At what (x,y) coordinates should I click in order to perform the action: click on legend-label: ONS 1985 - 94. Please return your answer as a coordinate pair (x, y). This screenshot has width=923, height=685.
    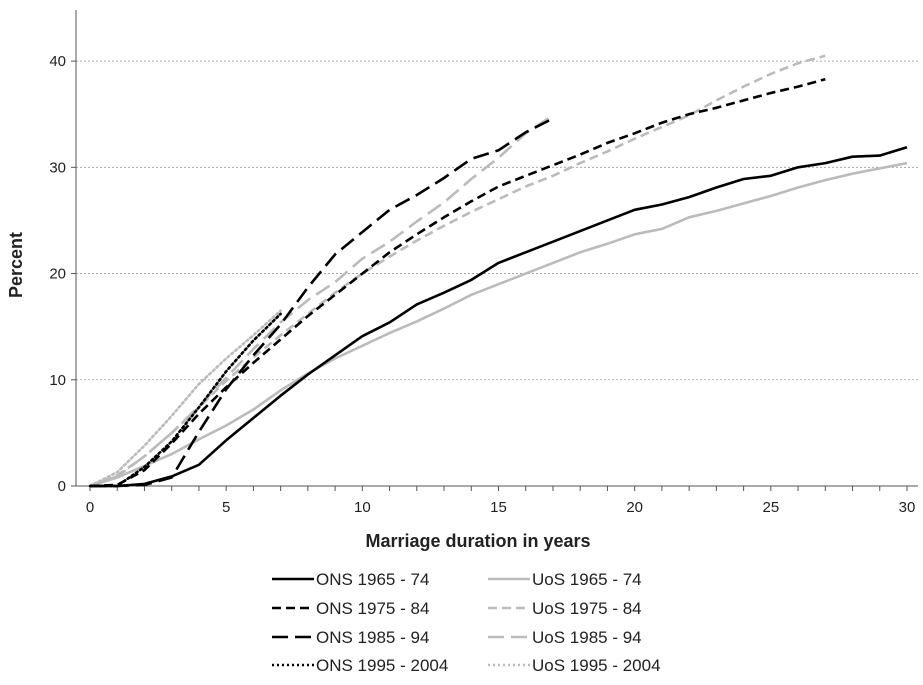
    Looking at the image, I should click on (372, 637).